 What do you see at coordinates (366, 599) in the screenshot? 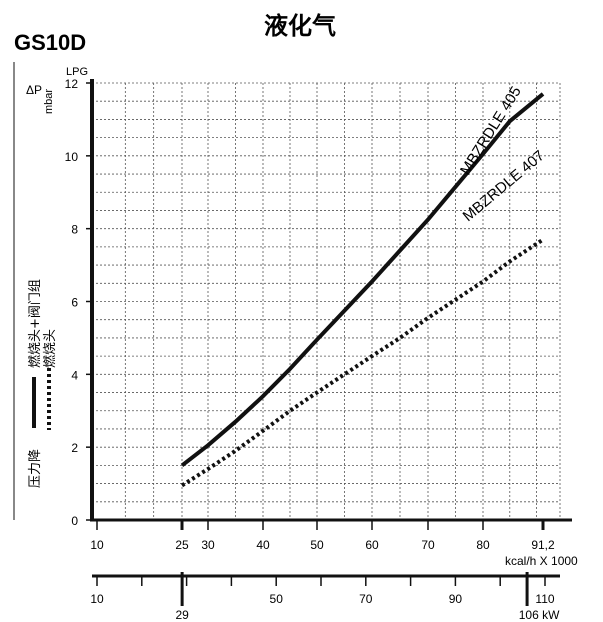
I see `x-tick-label-kw: 70` at bounding box center [366, 599].